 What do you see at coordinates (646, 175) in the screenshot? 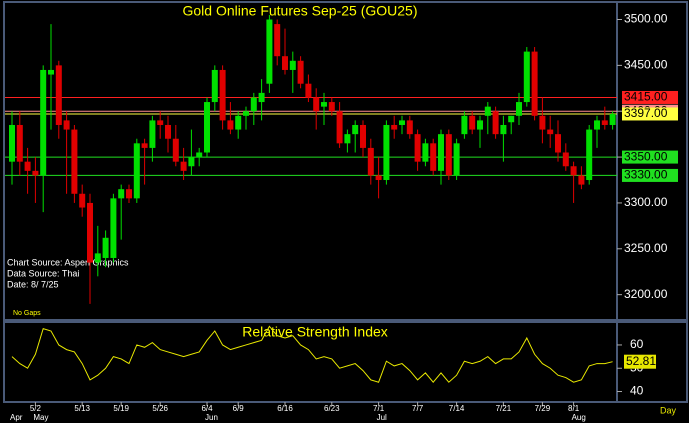
I see `level-label: 3330.00` at bounding box center [646, 175].